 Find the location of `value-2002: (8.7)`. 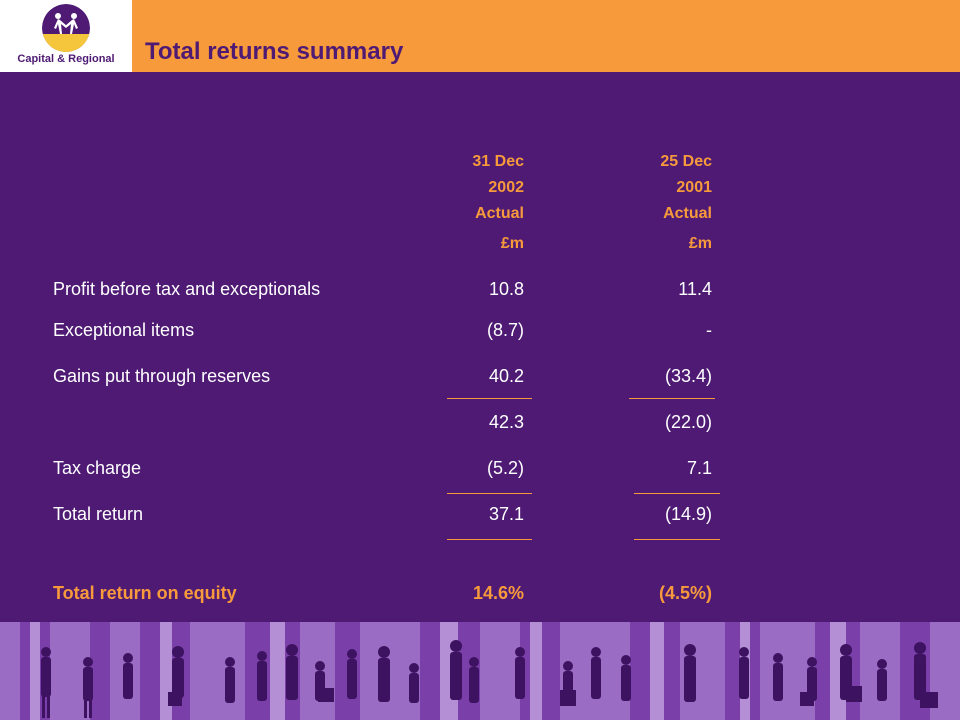

value-2002: (8.7) is located at coordinates (505, 330).